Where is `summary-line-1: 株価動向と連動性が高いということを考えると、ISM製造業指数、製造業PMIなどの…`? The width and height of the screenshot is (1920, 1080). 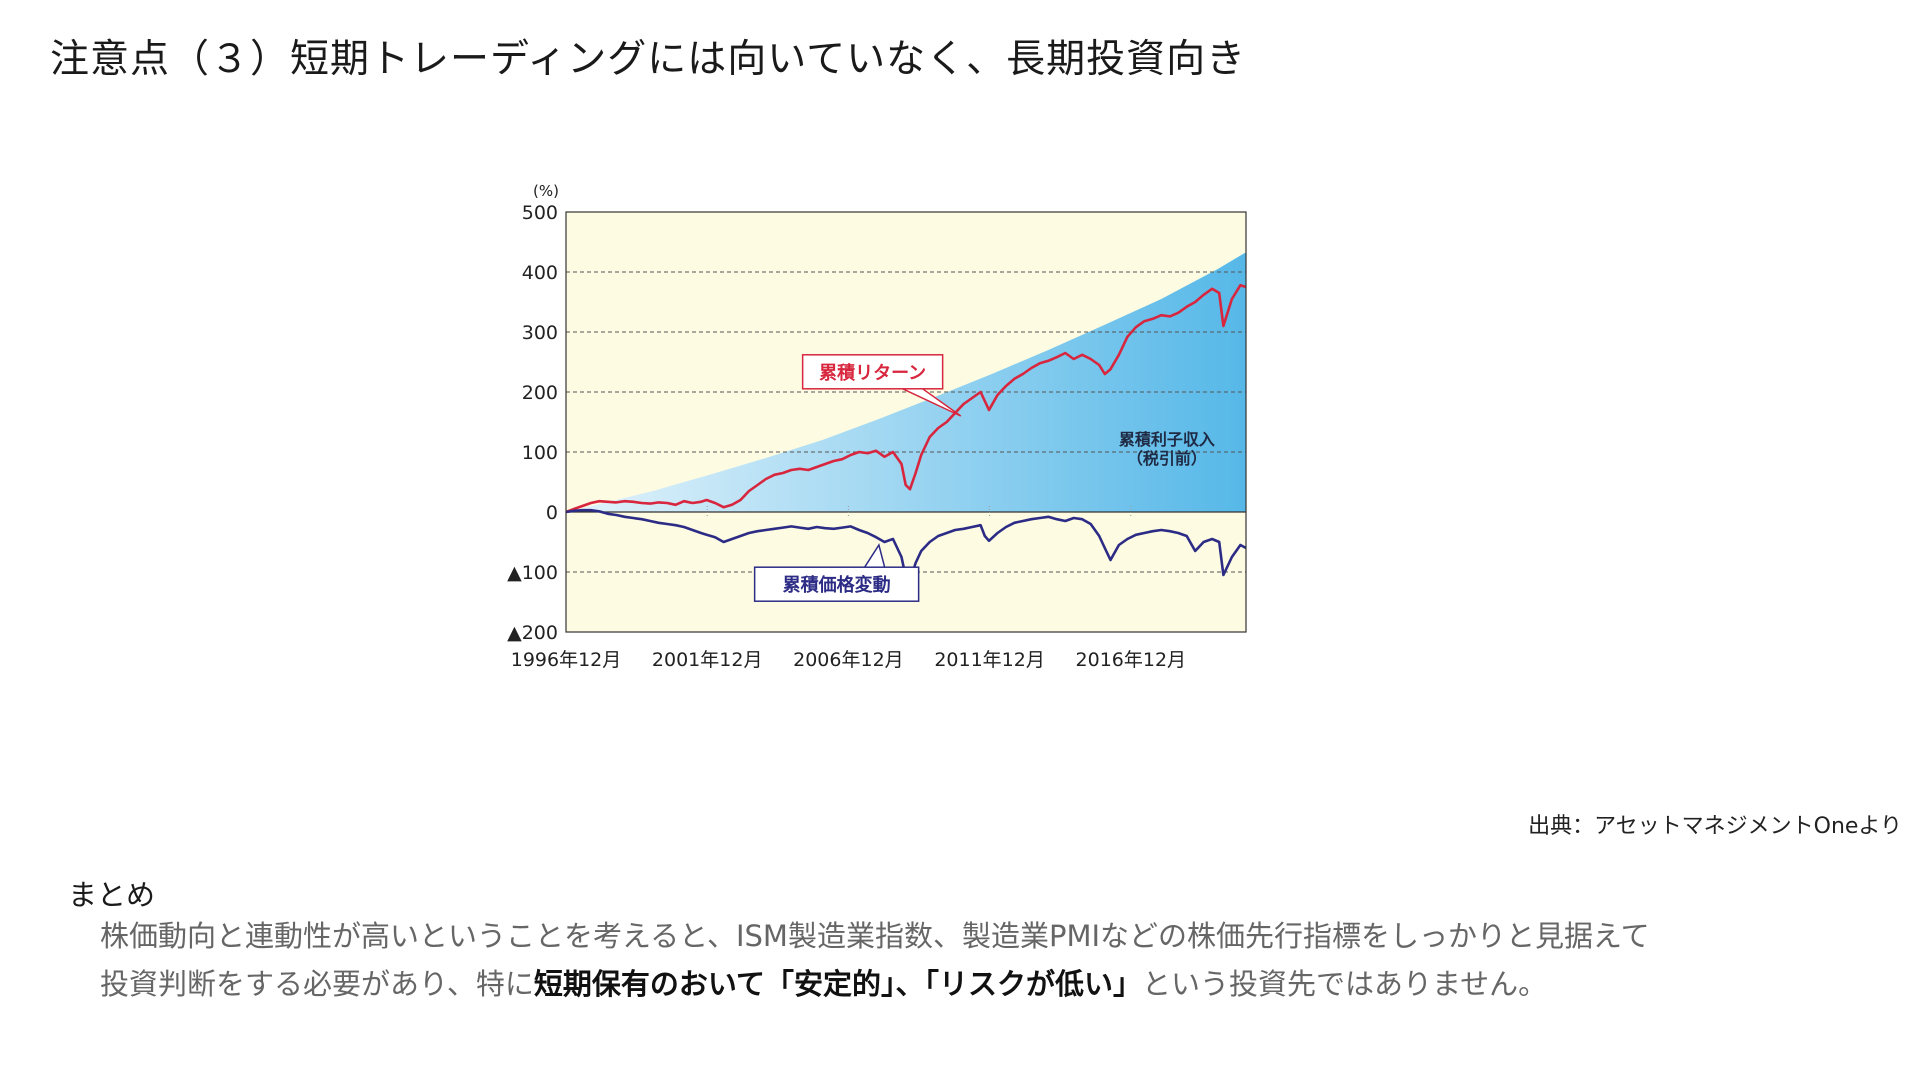 summary-line-1: 株価動向と連動性が高いということを考えると、ISM製造業指数、製造業PMIなどの… is located at coordinates (875, 936).